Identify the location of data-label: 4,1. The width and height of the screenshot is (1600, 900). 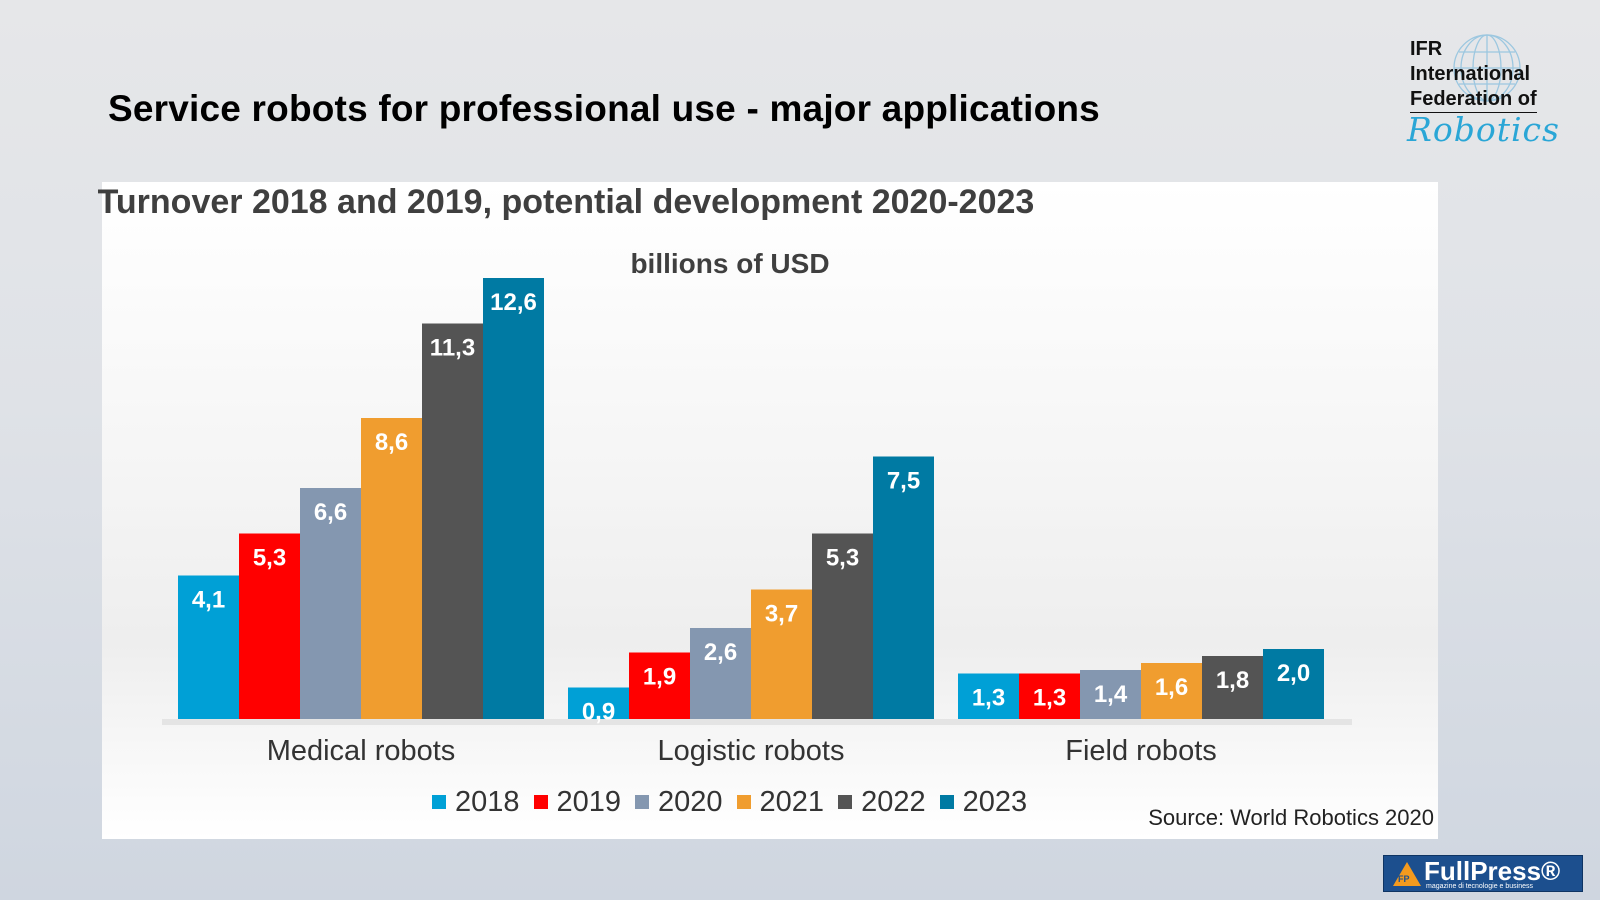
(208, 600).